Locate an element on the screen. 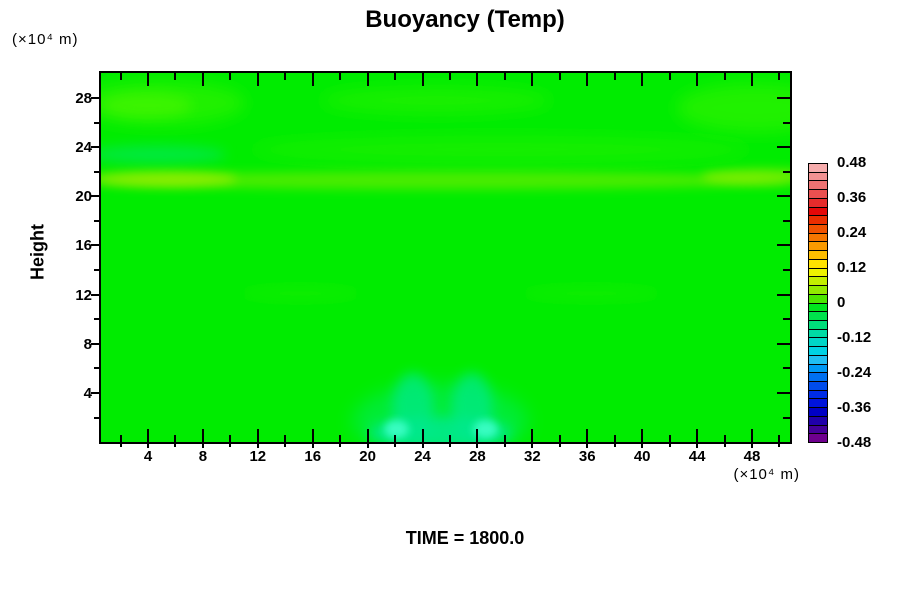  x-axis-tick-label: 44 is located at coordinates (697, 456).